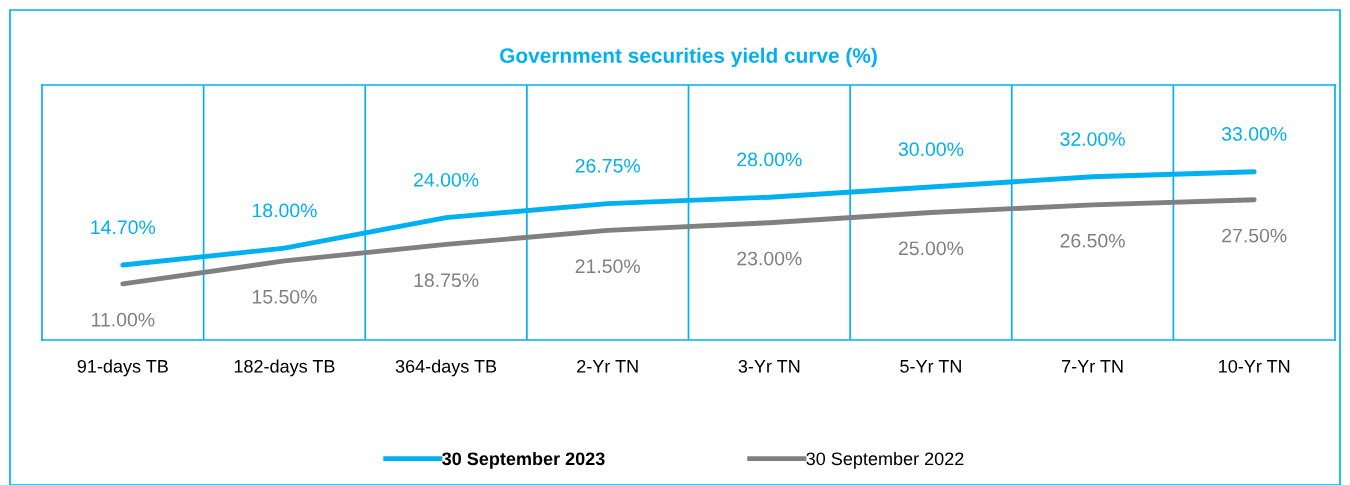  What do you see at coordinates (523, 460) in the screenshot?
I see `legend-label: 30 September 2023` at bounding box center [523, 460].